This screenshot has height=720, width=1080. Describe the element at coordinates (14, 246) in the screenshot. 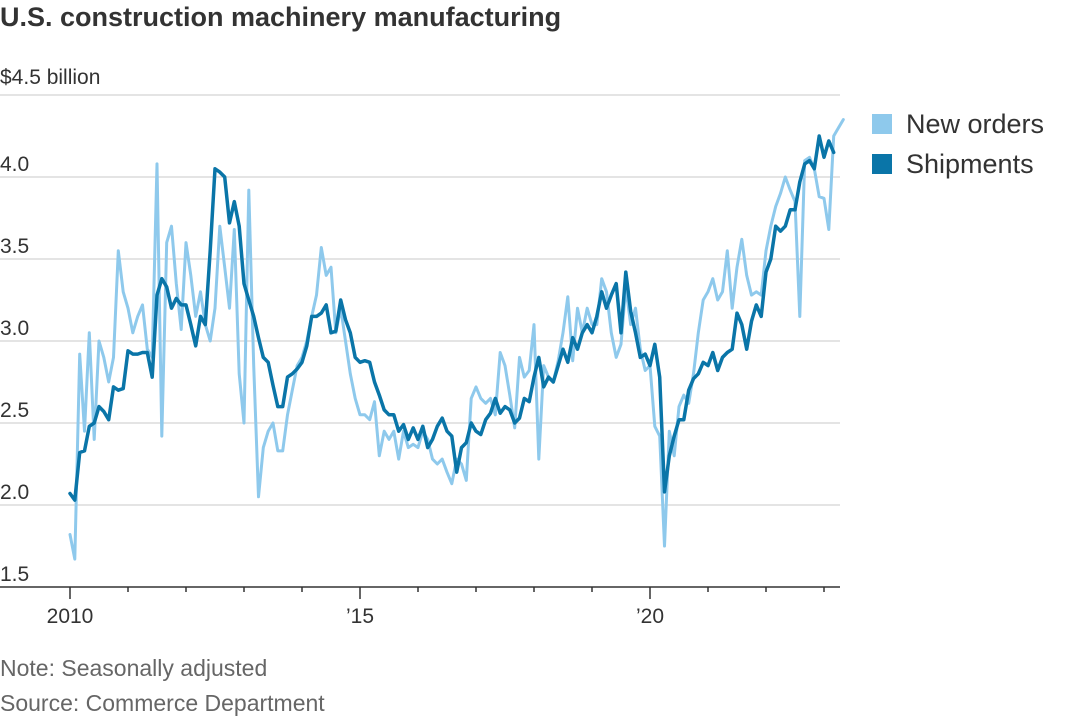

I see `y-tick-label: 3.5` at that location.